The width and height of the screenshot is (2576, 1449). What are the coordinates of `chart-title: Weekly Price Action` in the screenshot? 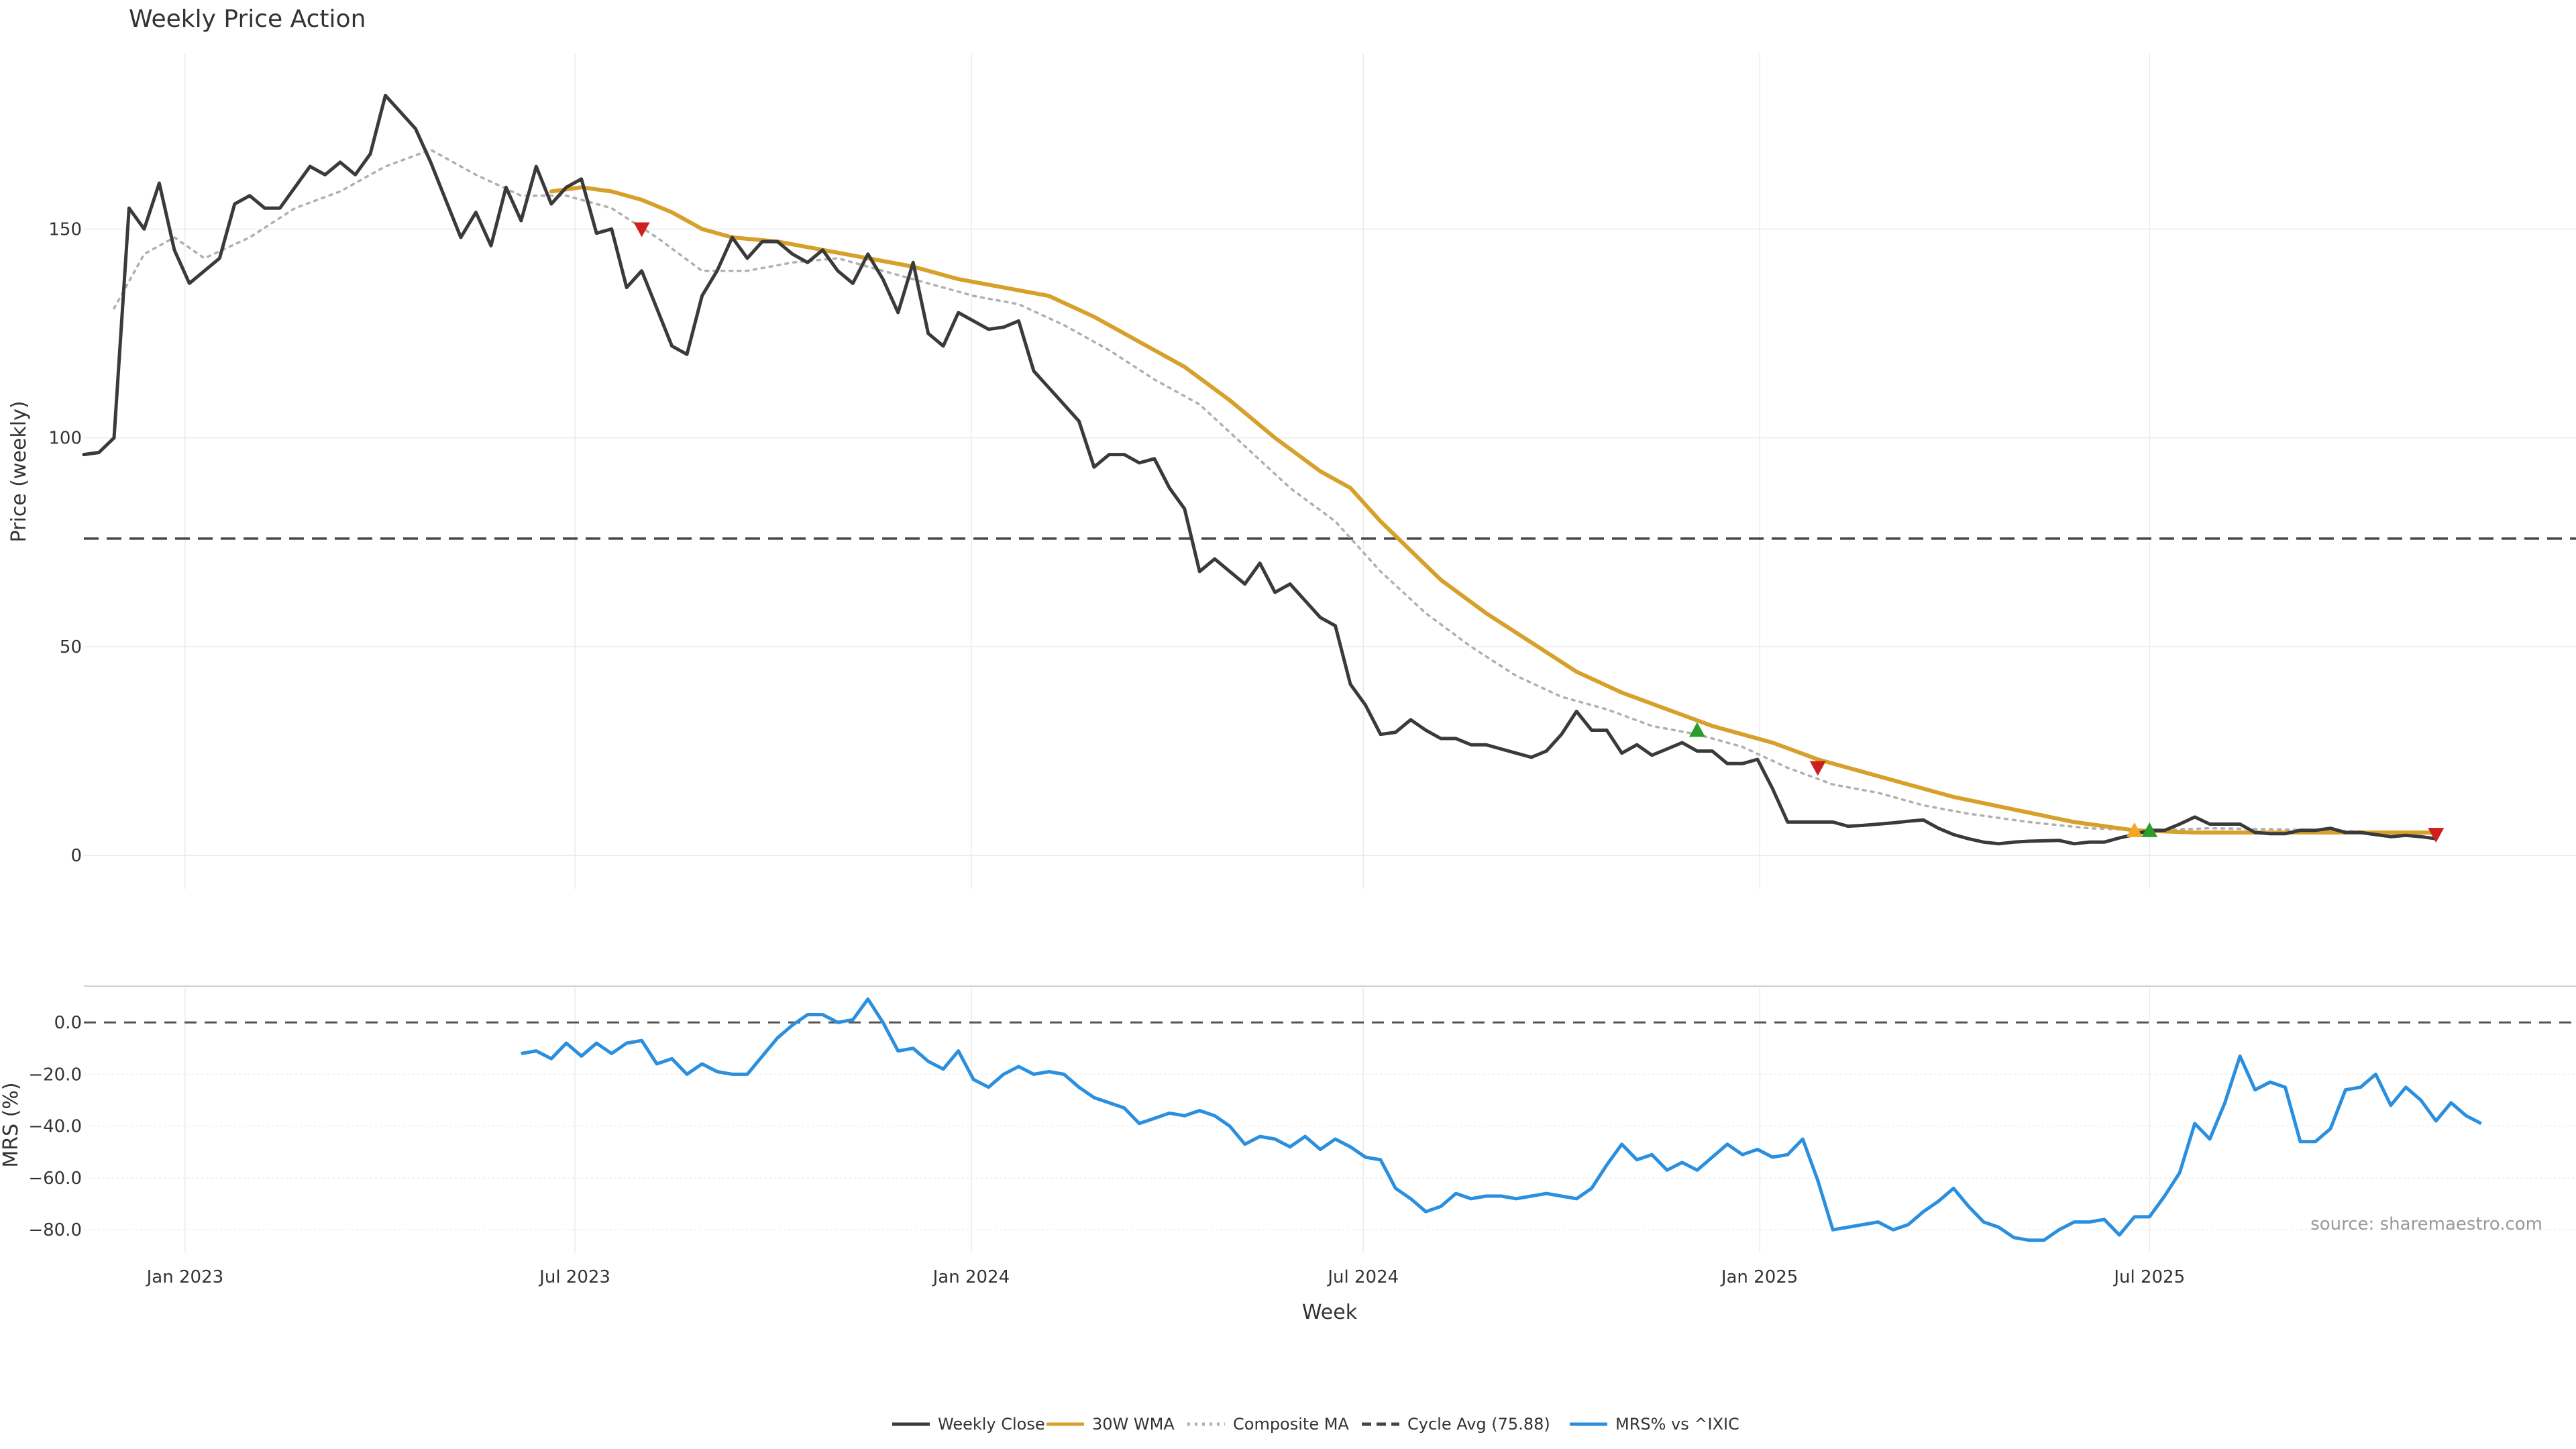 It's located at (247, 19).